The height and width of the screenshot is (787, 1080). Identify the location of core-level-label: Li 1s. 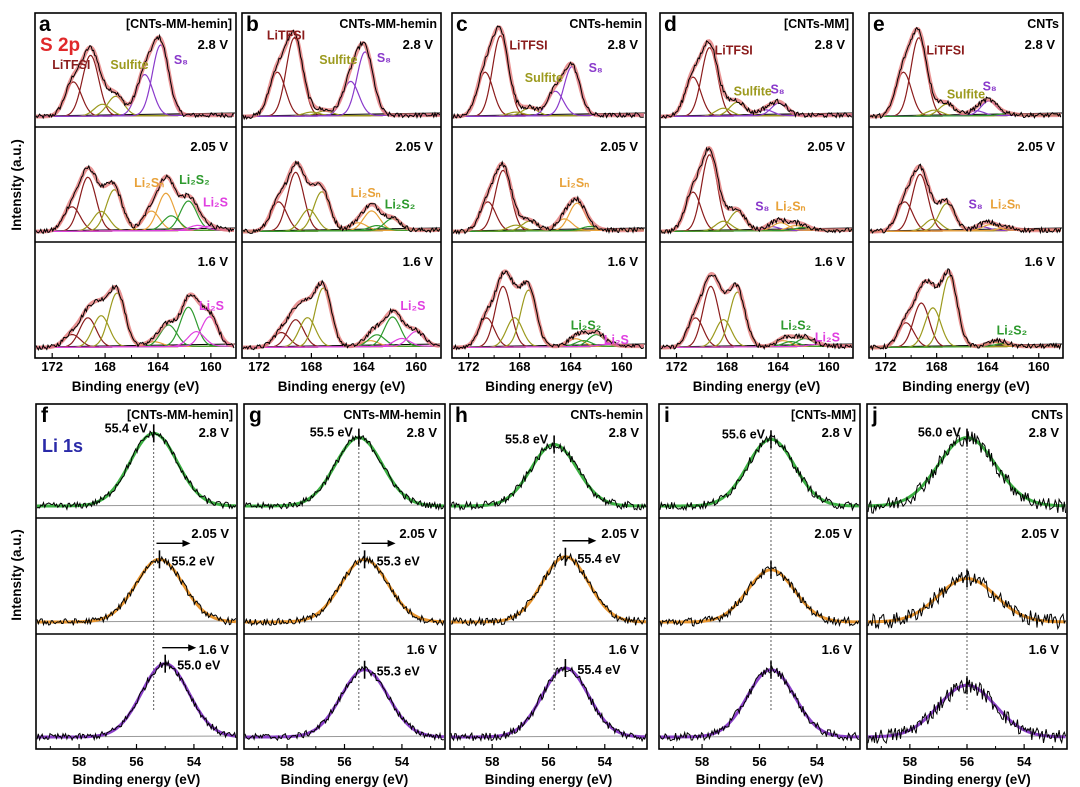
(62, 446).